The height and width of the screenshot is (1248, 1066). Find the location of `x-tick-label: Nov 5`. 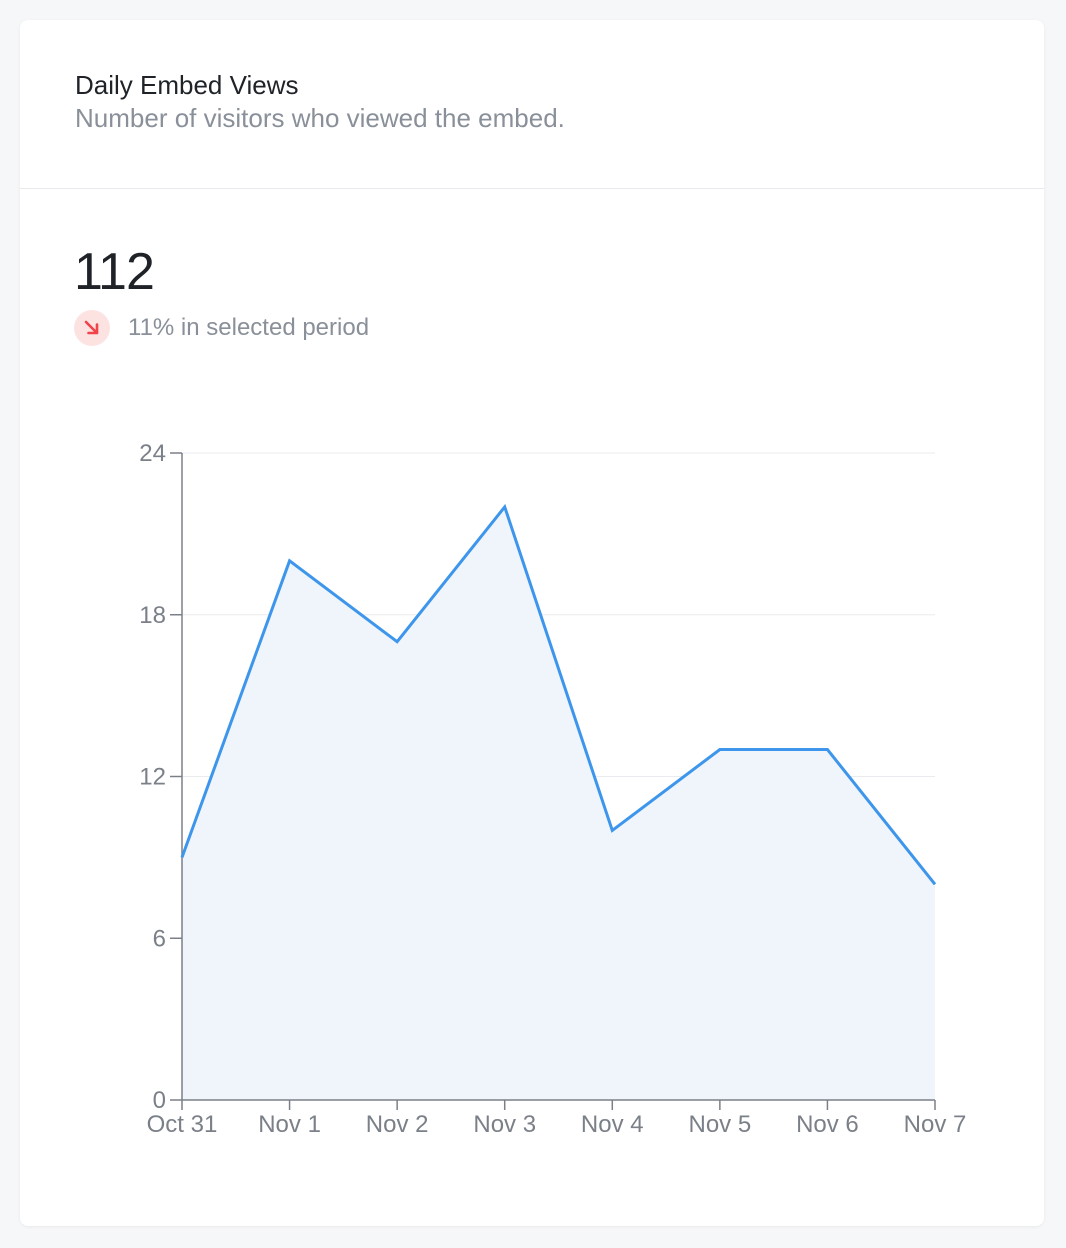

x-tick-label: Nov 5 is located at coordinates (720, 1124).